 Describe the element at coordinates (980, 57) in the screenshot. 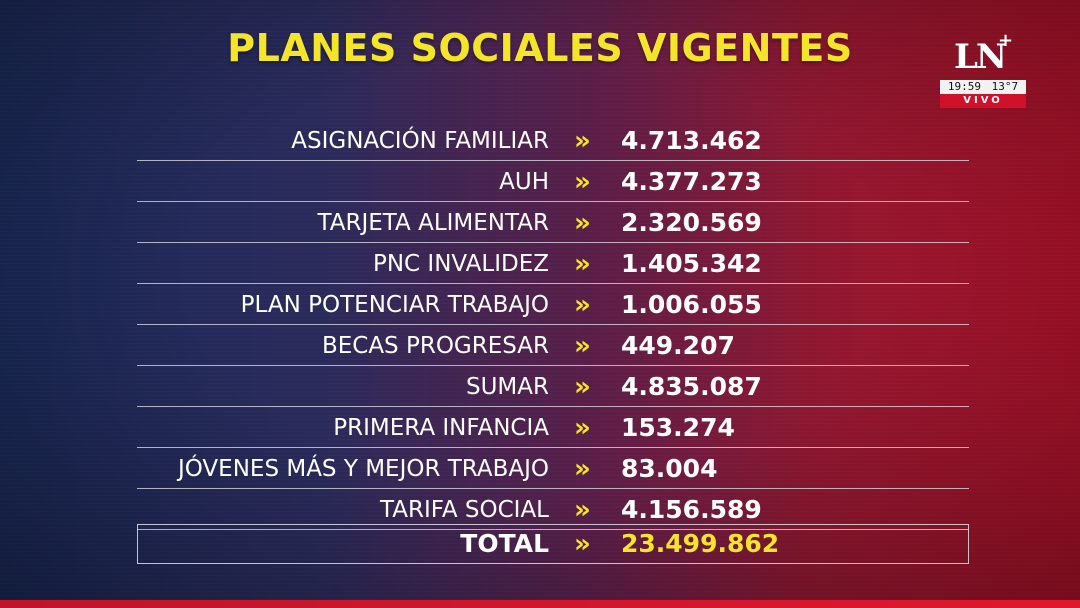

I see `ln-logo-mark: LN` at that location.